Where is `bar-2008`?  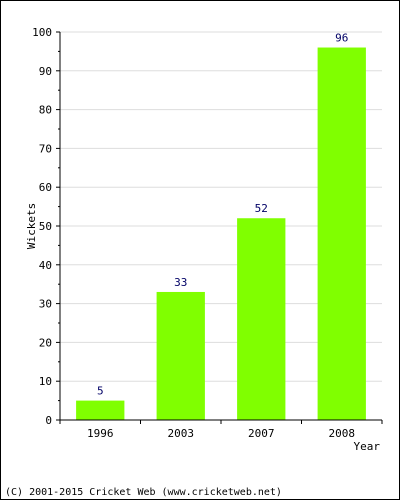 bar-2008 is located at coordinates (341, 234).